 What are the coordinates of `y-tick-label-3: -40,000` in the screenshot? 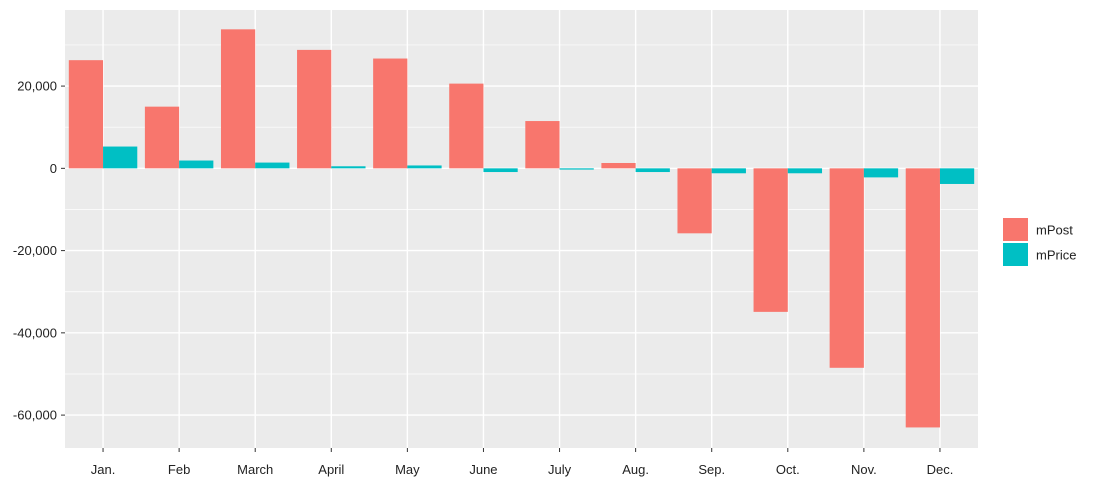 It's located at (35, 332).